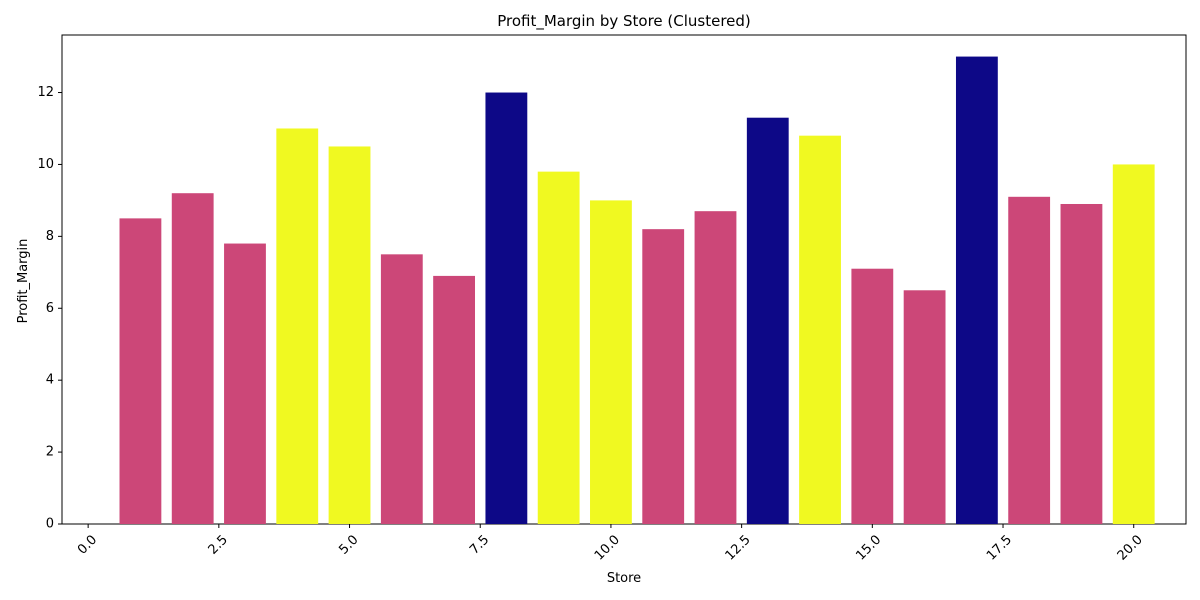  I want to click on y-tick-label: 12, so click(45, 92).